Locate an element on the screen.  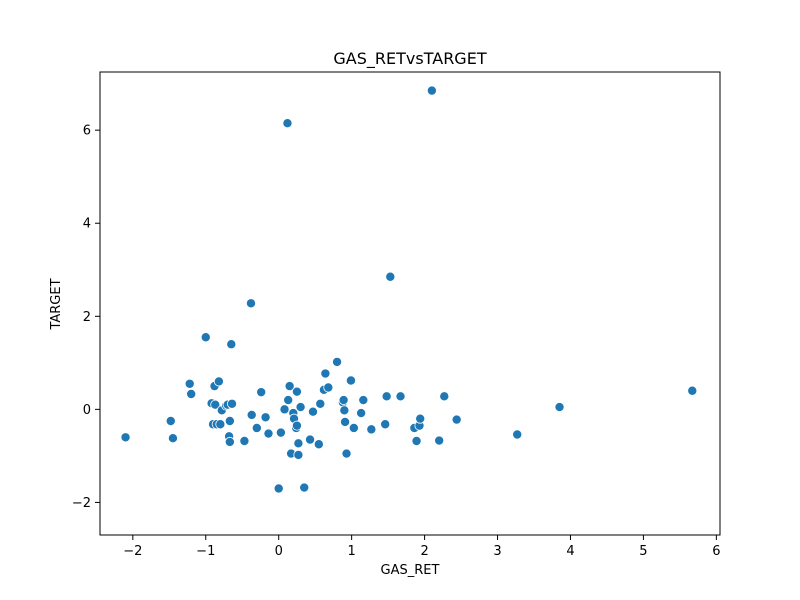
y-tick-label: 4 is located at coordinates (87, 224).